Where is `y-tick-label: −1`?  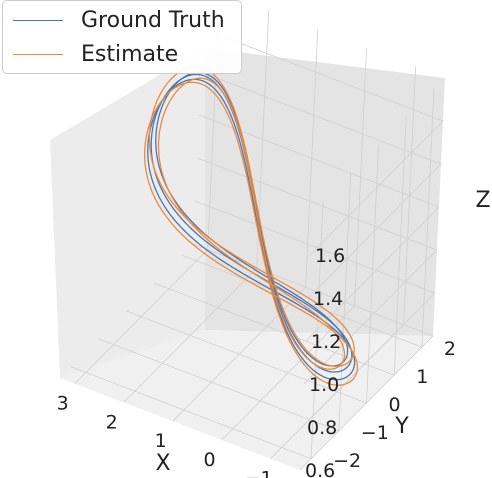 y-tick-label: −1 is located at coordinates (375, 433).